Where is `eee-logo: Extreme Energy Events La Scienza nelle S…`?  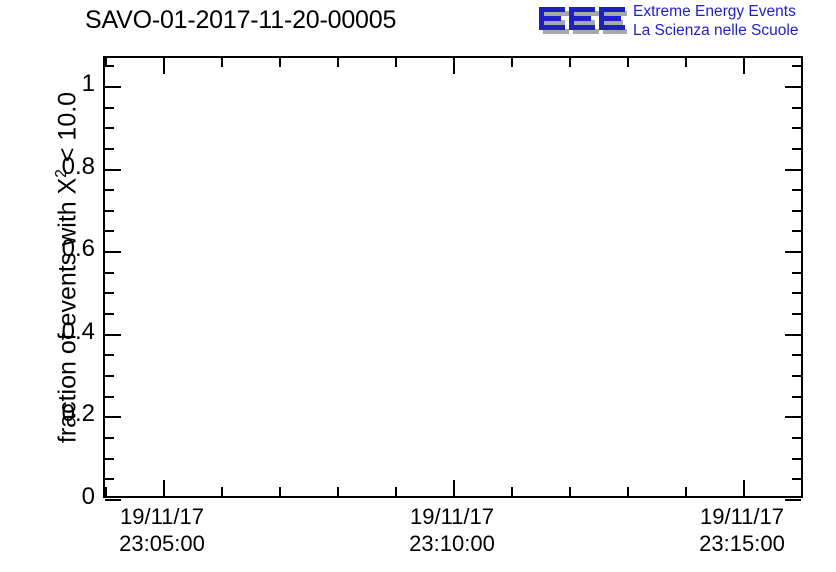 eee-logo: Extreme Energy Events La Scienza nelle S… is located at coordinates (686, 24).